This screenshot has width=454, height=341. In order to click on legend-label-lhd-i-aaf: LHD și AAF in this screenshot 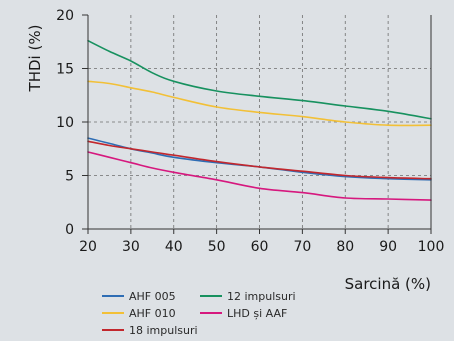, I will do `click(257, 313)`.